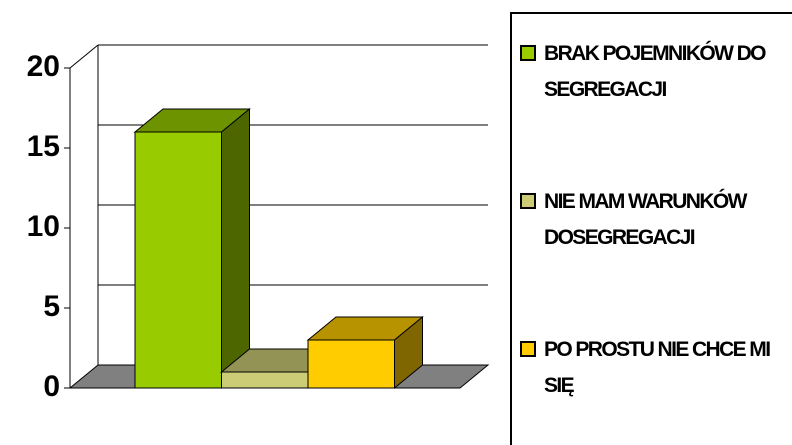 The height and width of the screenshot is (445, 792). Describe the element at coordinates (43, 146) in the screenshot. I see `y-tick-label: 15` at that location.